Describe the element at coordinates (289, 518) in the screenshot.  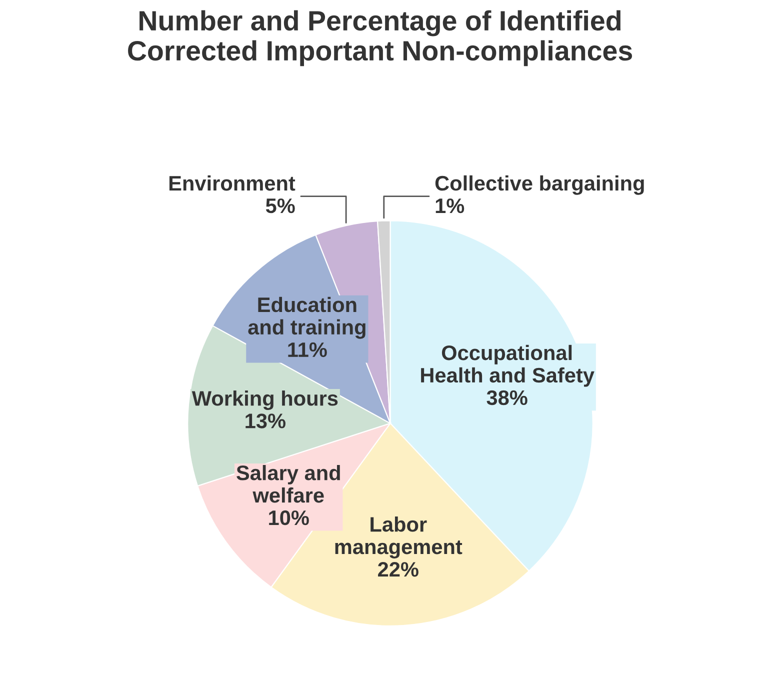
I see `data-label: 10%` at that location.